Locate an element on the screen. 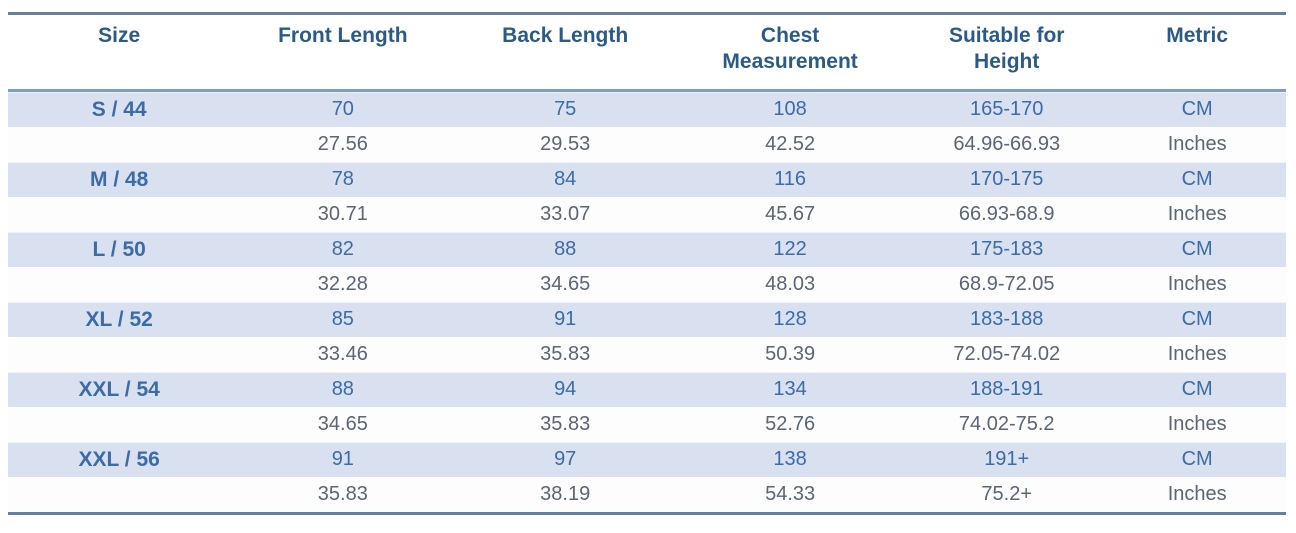  cell-suitable-height: 75.2+ is located at coordinates (1007, 495).